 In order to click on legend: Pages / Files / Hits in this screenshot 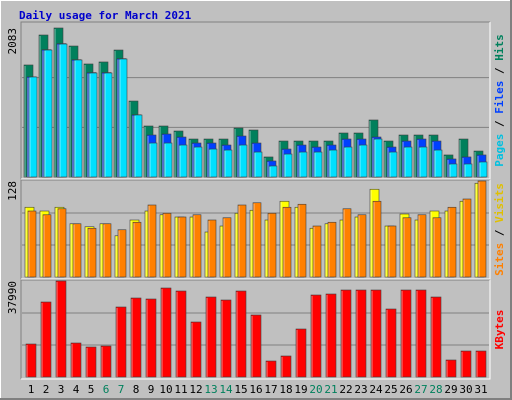, I will do `click(499, 100)`.